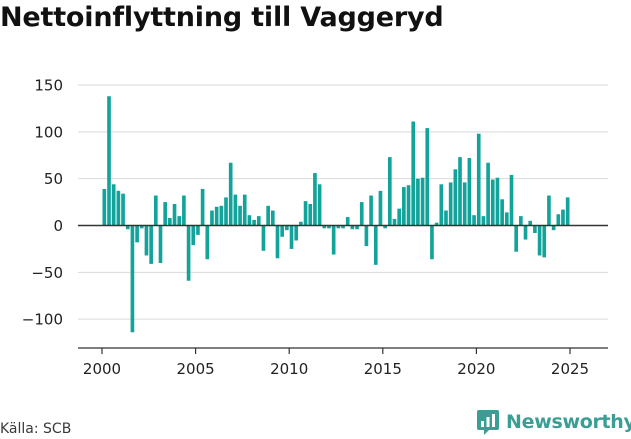 The height and width of the screenshot is (439, 631). I want to click on y-axis-tick-labels: 150 100 50 0 −50 −100, so click(42, 203).